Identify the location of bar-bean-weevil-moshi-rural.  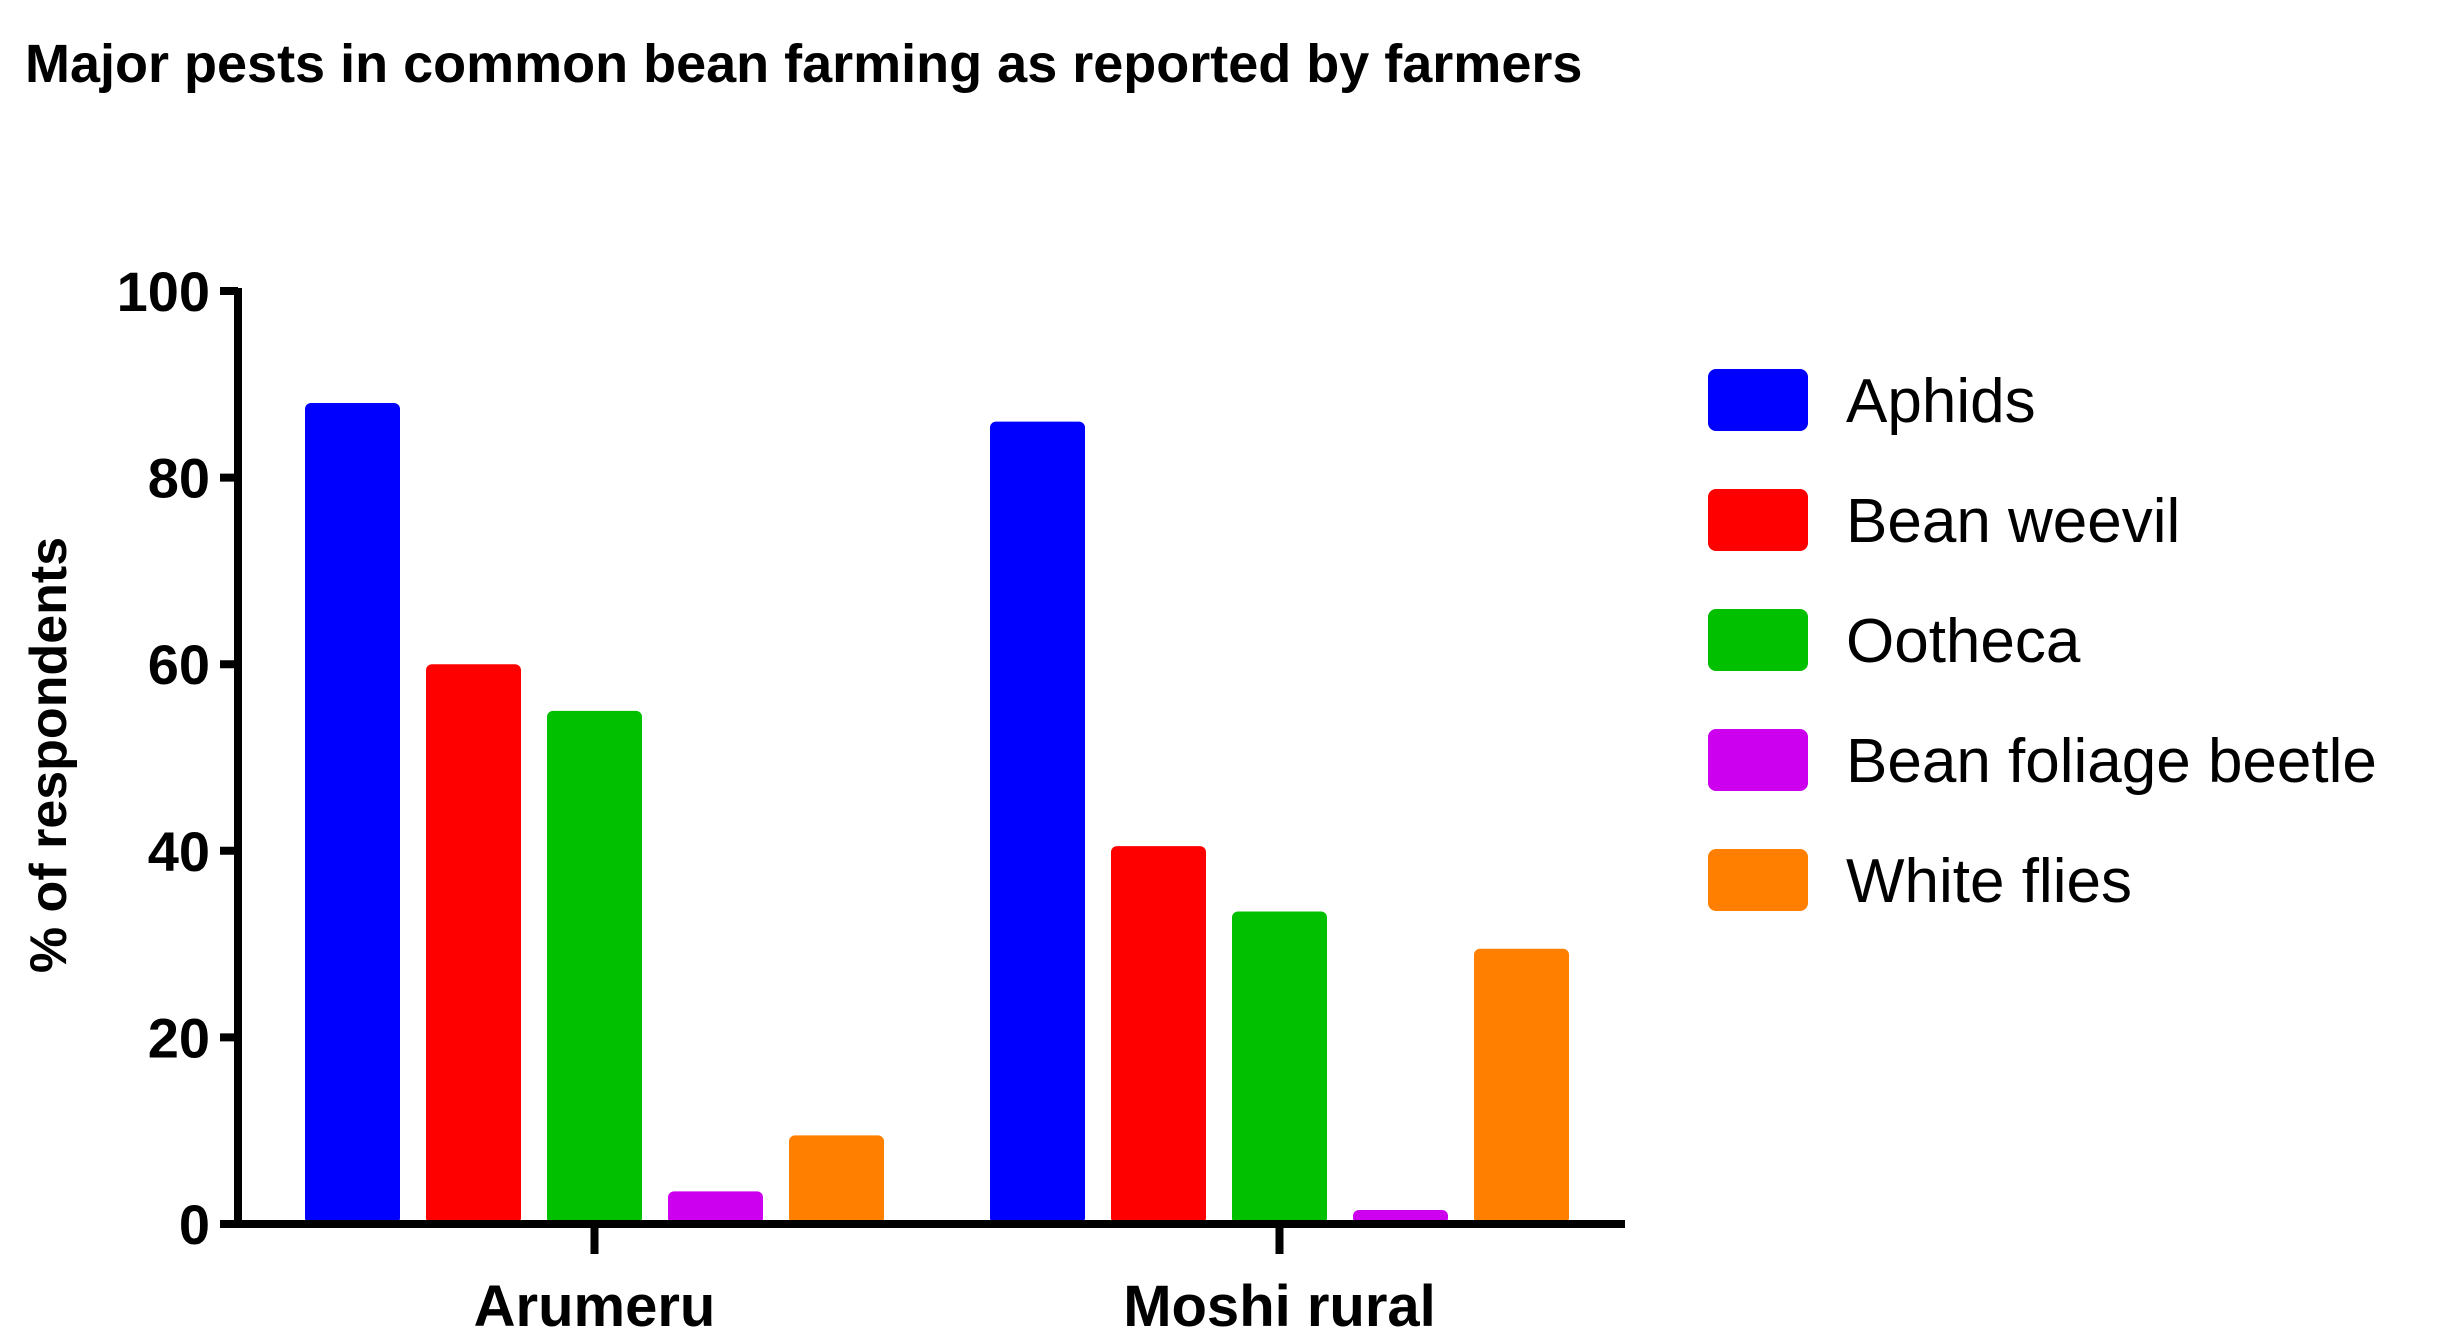
(1158, 1035).